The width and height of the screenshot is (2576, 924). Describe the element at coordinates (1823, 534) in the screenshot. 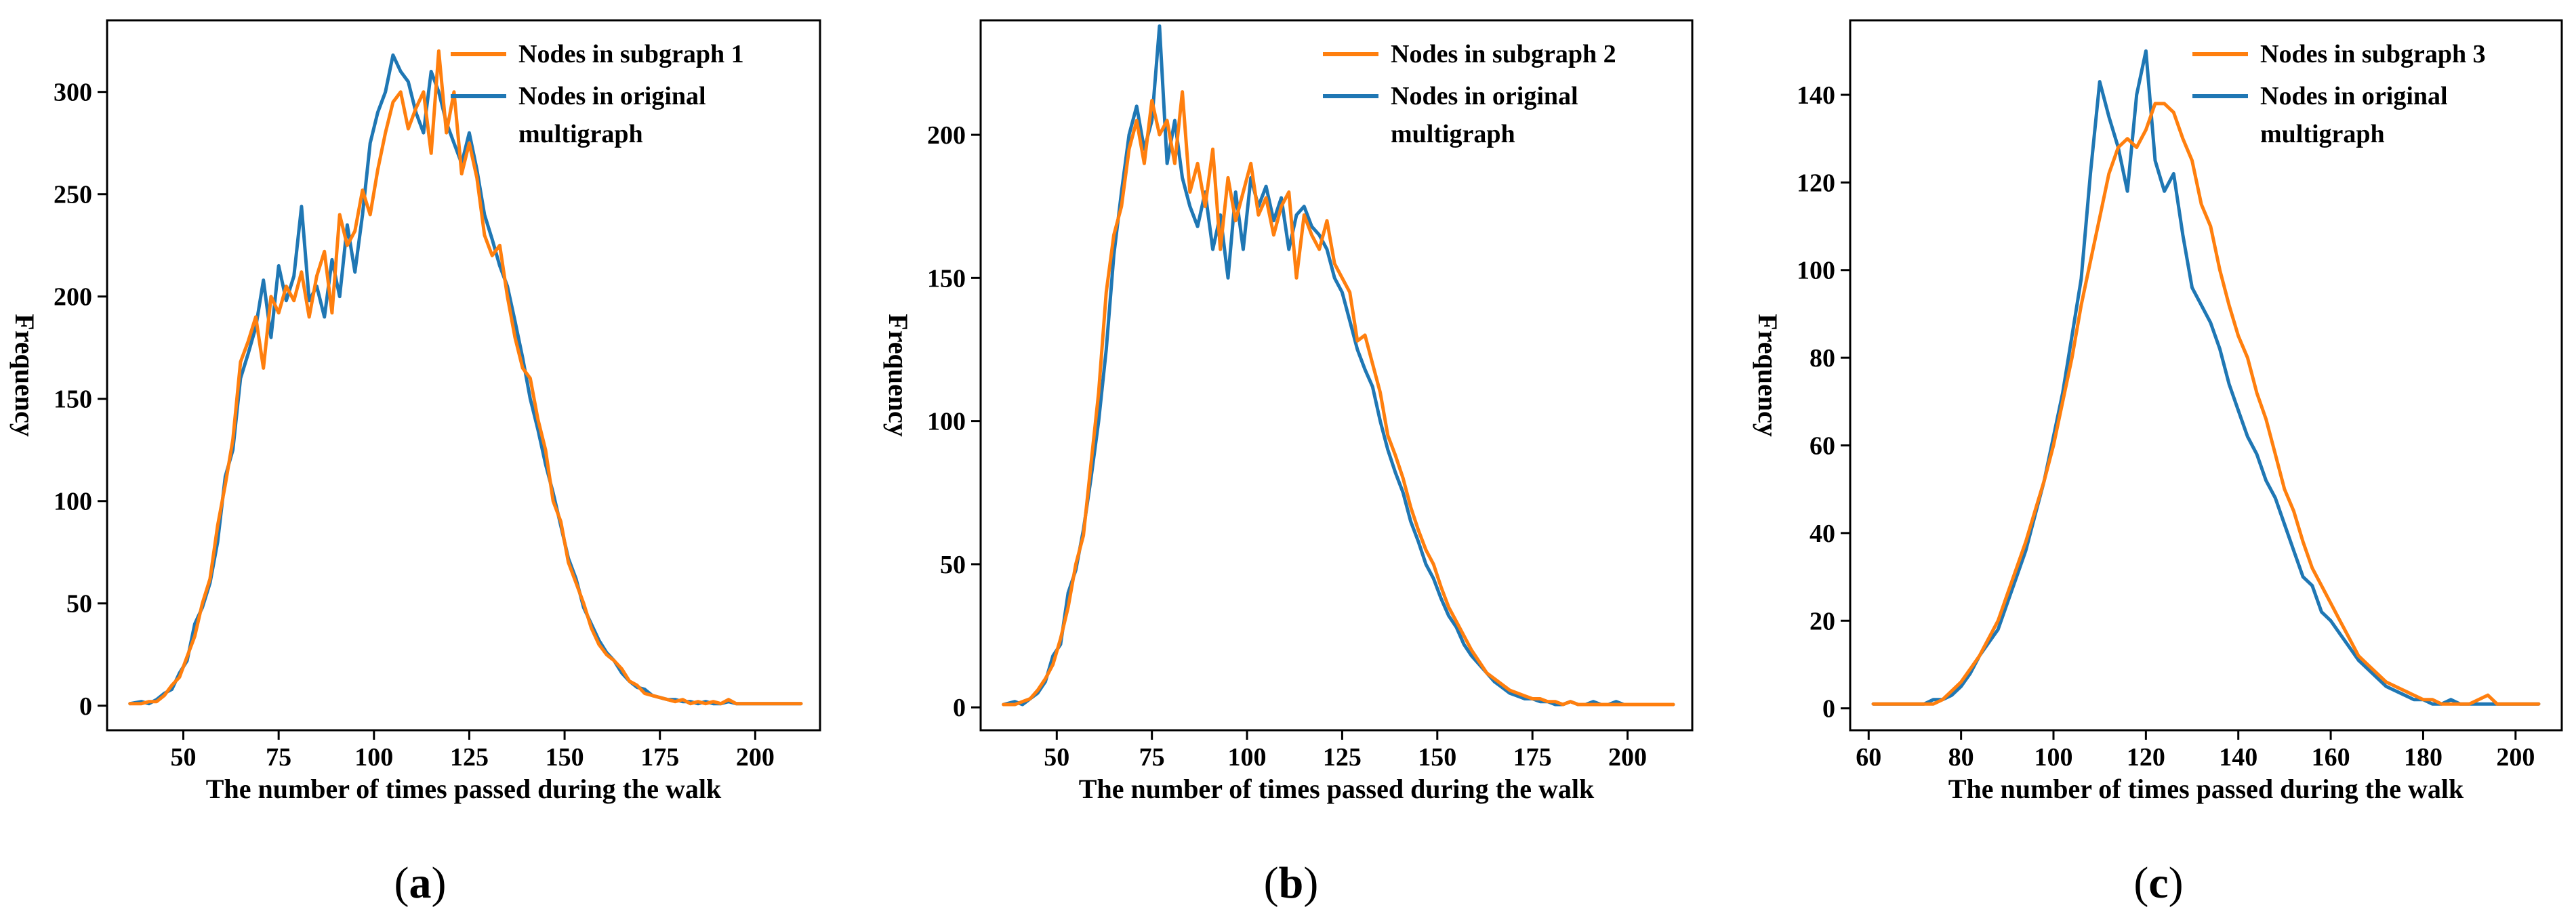

I see `y-tick-label: 40` at that location.